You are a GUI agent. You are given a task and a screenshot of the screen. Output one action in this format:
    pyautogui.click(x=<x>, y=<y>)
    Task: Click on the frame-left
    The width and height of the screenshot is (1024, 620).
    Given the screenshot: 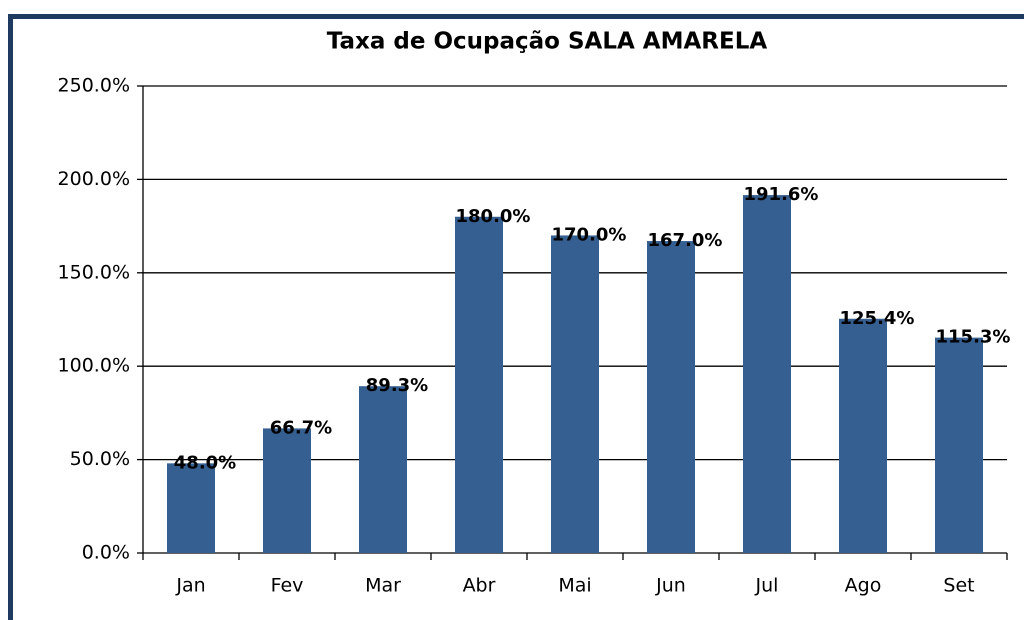 What is the action you would take?
    pyautogui.click(x=10, y=317)
    